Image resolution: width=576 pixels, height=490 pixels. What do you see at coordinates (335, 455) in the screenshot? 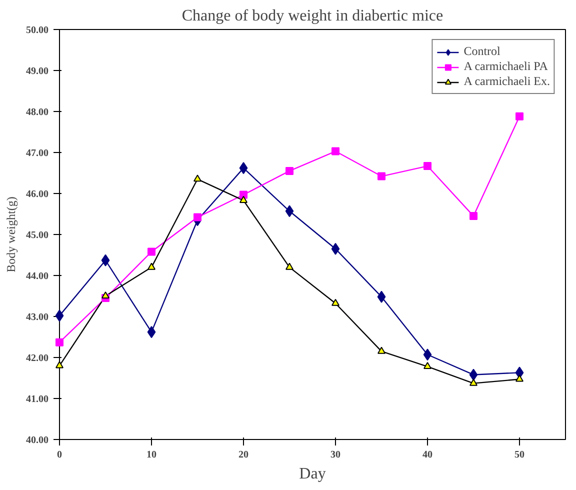
I see `x-tick-label: 30` at bounding box center [335, 455].